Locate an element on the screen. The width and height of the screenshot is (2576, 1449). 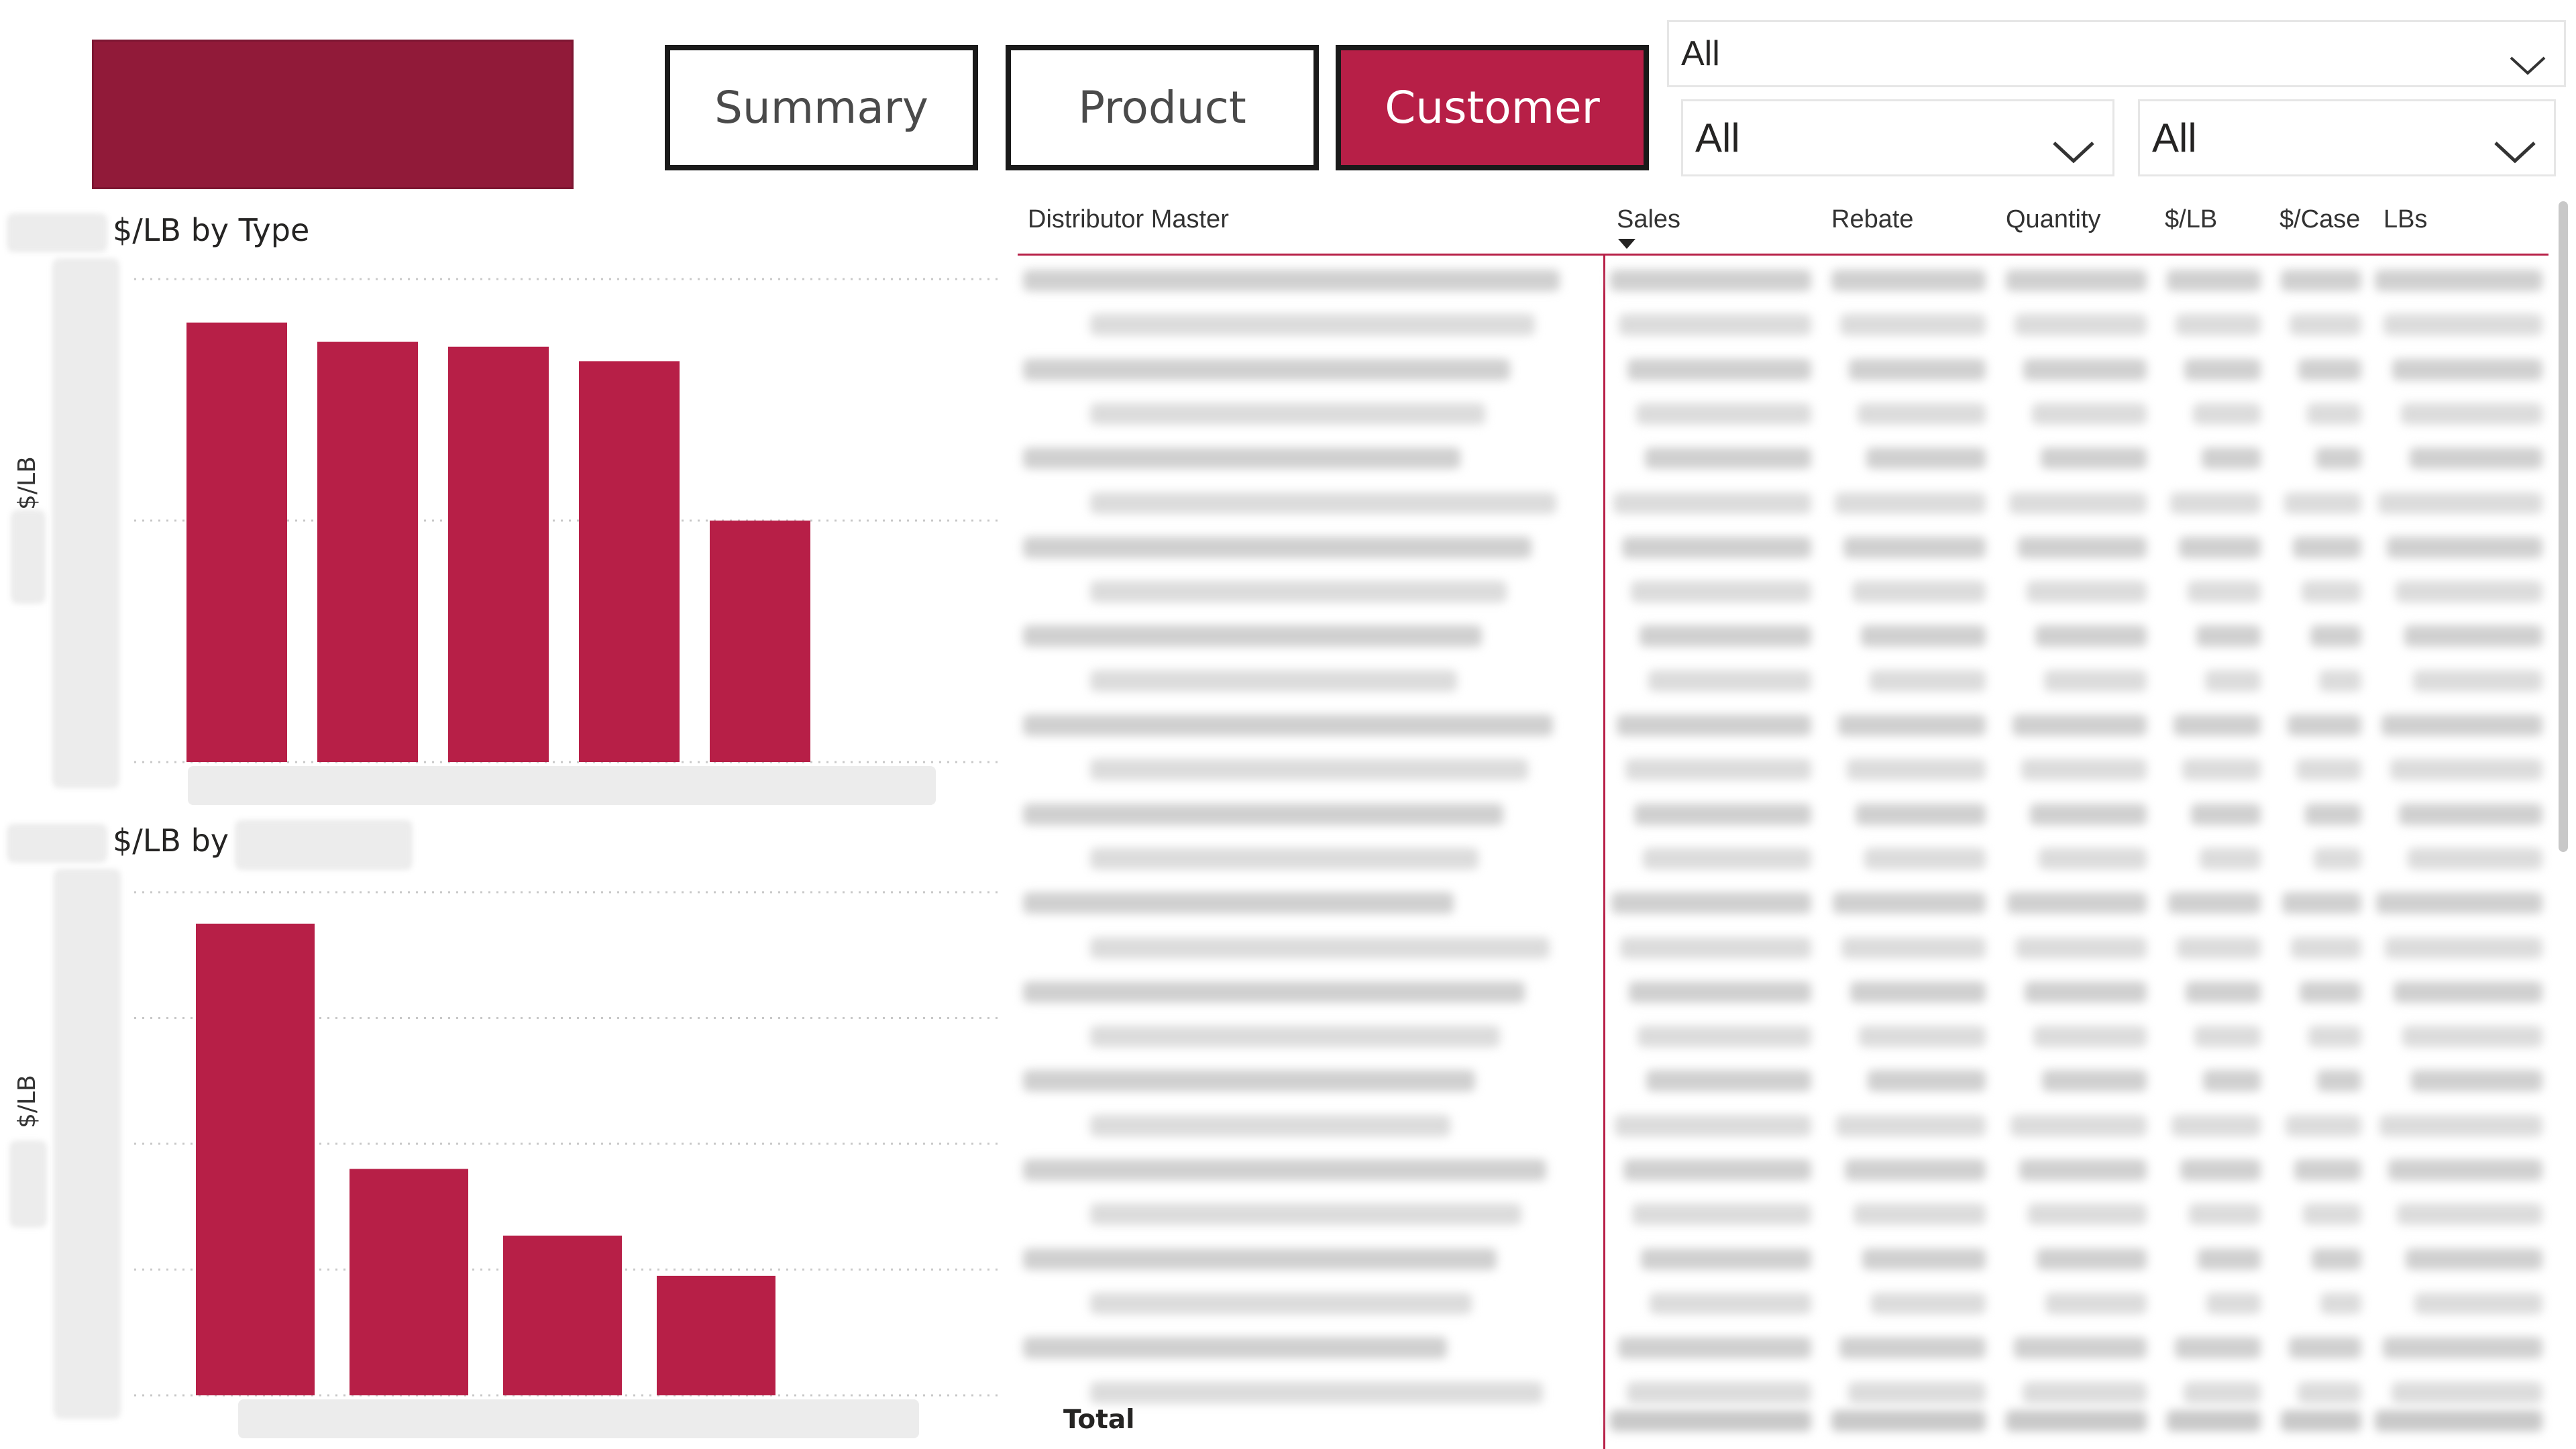
column-header-sales: Sales is located at coordinates (1649, 219).